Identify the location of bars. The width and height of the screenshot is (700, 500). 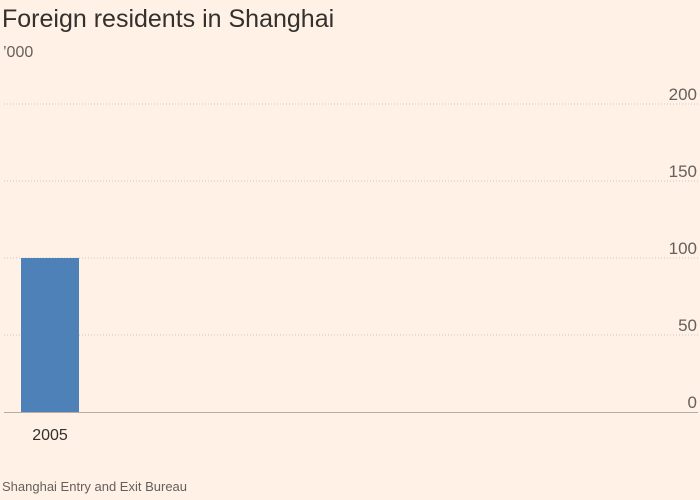
(50, 335).